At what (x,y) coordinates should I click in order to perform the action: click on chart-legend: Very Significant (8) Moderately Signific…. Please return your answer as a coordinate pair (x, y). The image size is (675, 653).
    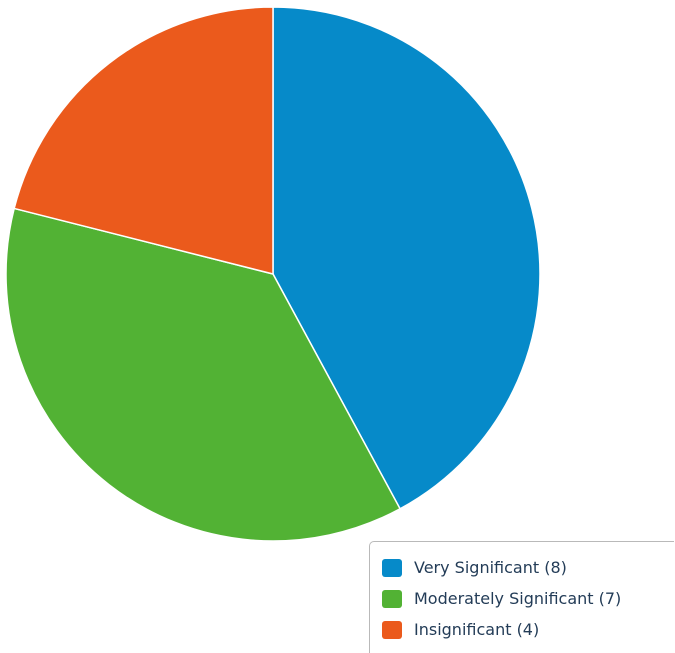
    Looking at the image, I should click on (521, 597).